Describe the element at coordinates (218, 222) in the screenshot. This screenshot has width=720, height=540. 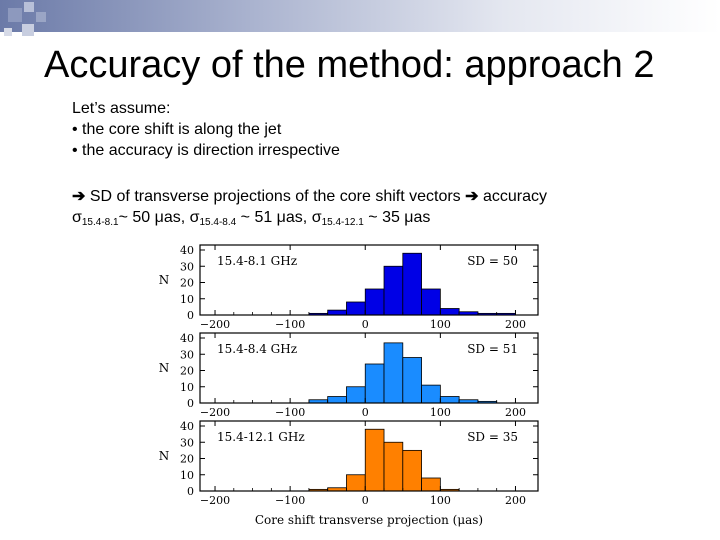
I see `sigma-subscript: 15.4-8.4` at that location.